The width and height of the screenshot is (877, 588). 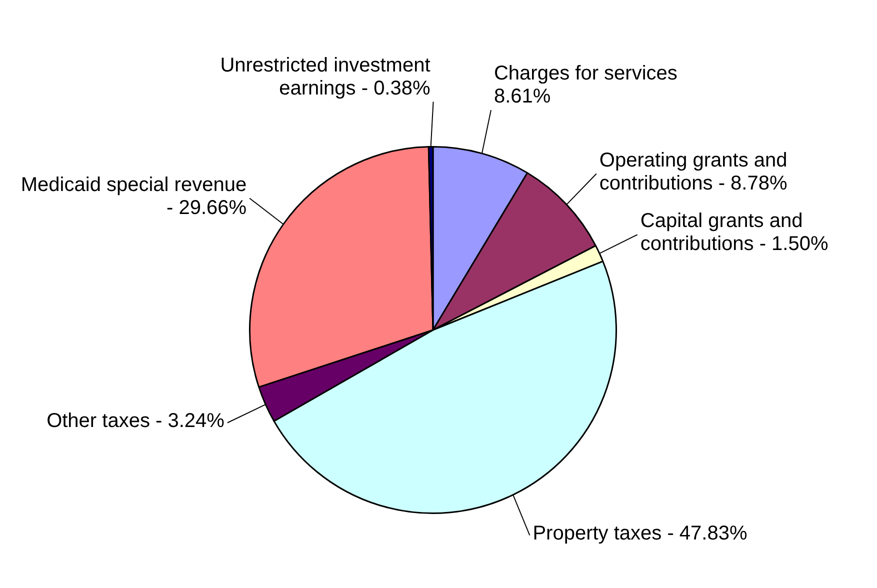 What do you see at coordinates (693, 171) in the screenshot?
I see `slice-label: Operating grants and contributions - 8.78%` at bounding box center [693, 171].